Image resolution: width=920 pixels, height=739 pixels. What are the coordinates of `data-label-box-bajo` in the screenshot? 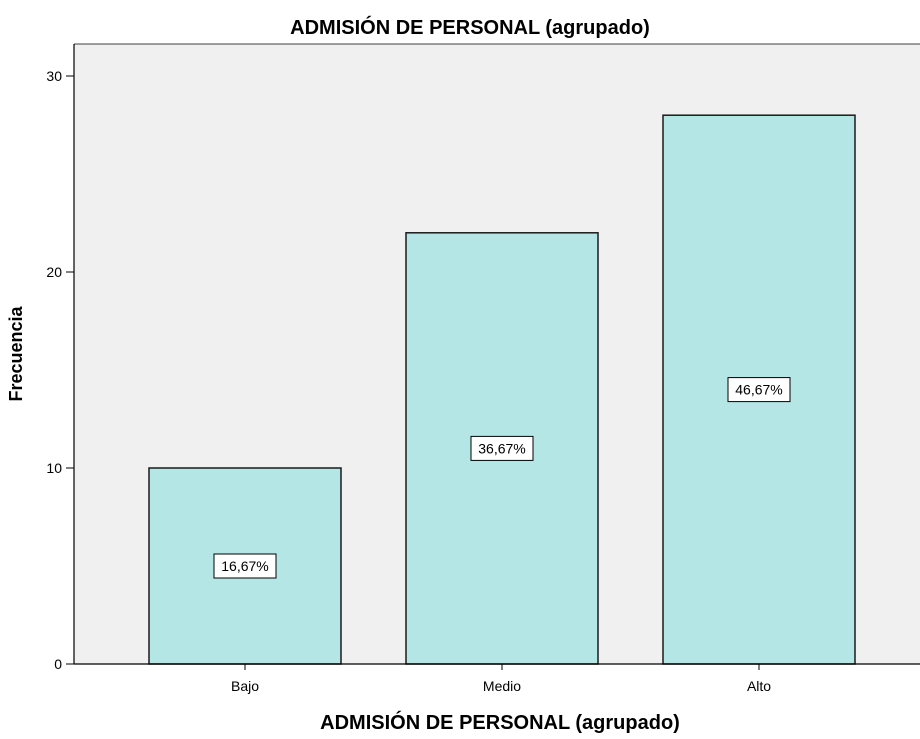 It's located at (245, 566).